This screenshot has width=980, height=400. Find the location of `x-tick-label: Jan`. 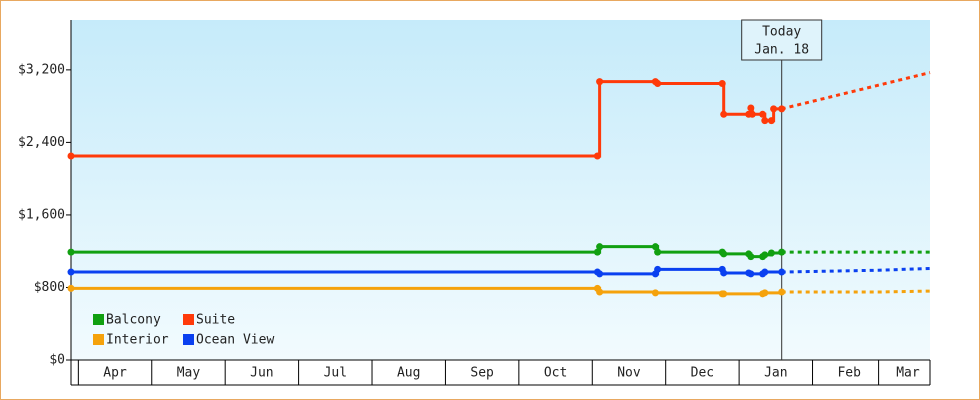

x-tick-label: Jan is located at coordinates (775, 373).